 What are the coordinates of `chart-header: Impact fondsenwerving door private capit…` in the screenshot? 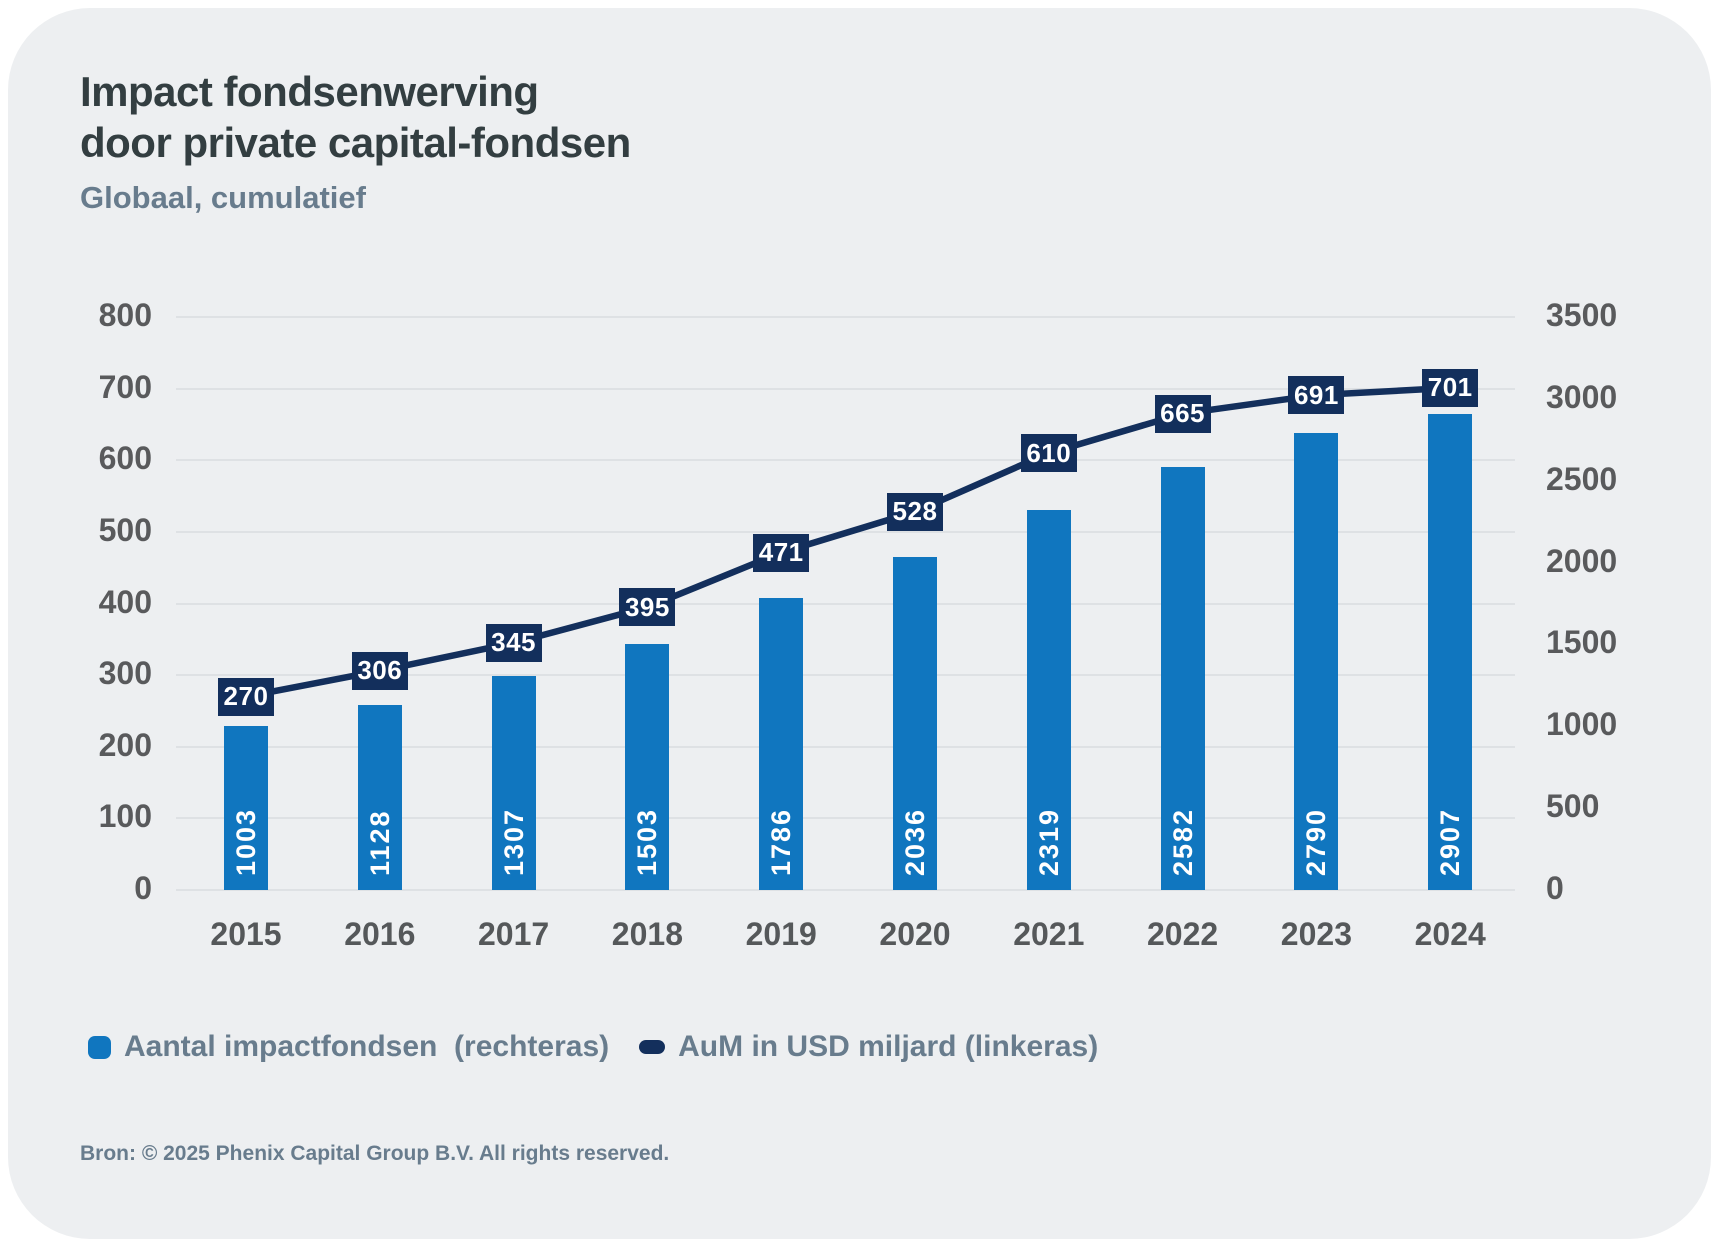 It's located at (355, 141).